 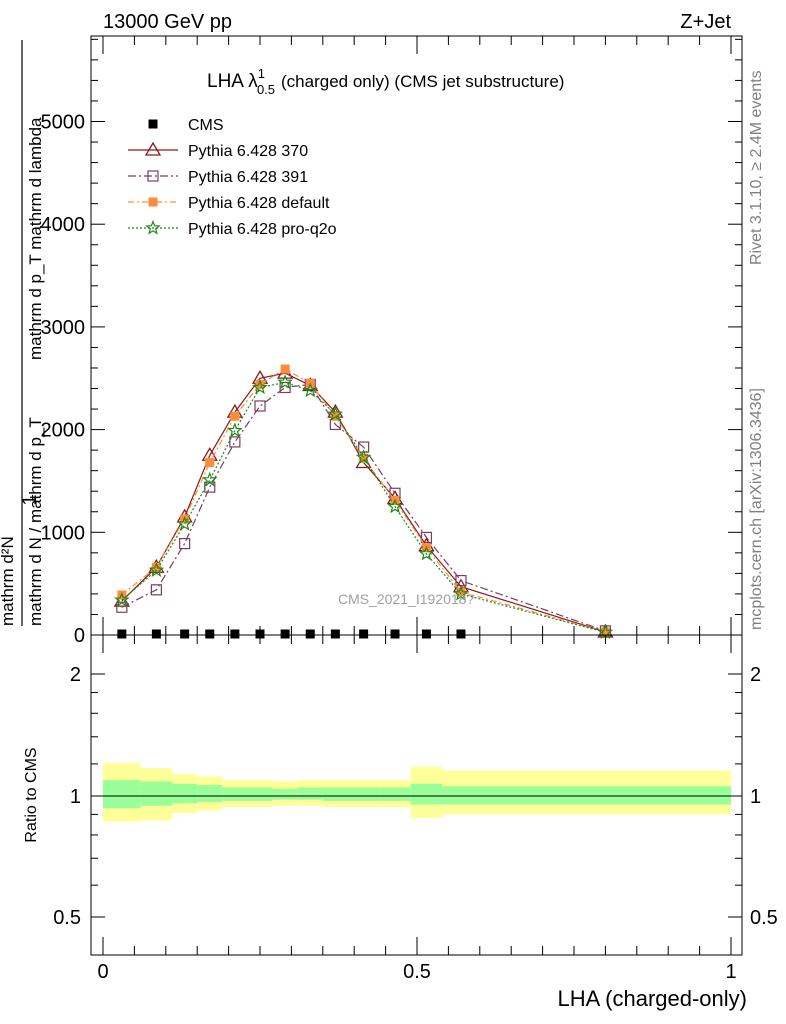 I want to click on y-label-denominator: mathrm d p_T mathrm d lambda, so click(x=35, y=238).